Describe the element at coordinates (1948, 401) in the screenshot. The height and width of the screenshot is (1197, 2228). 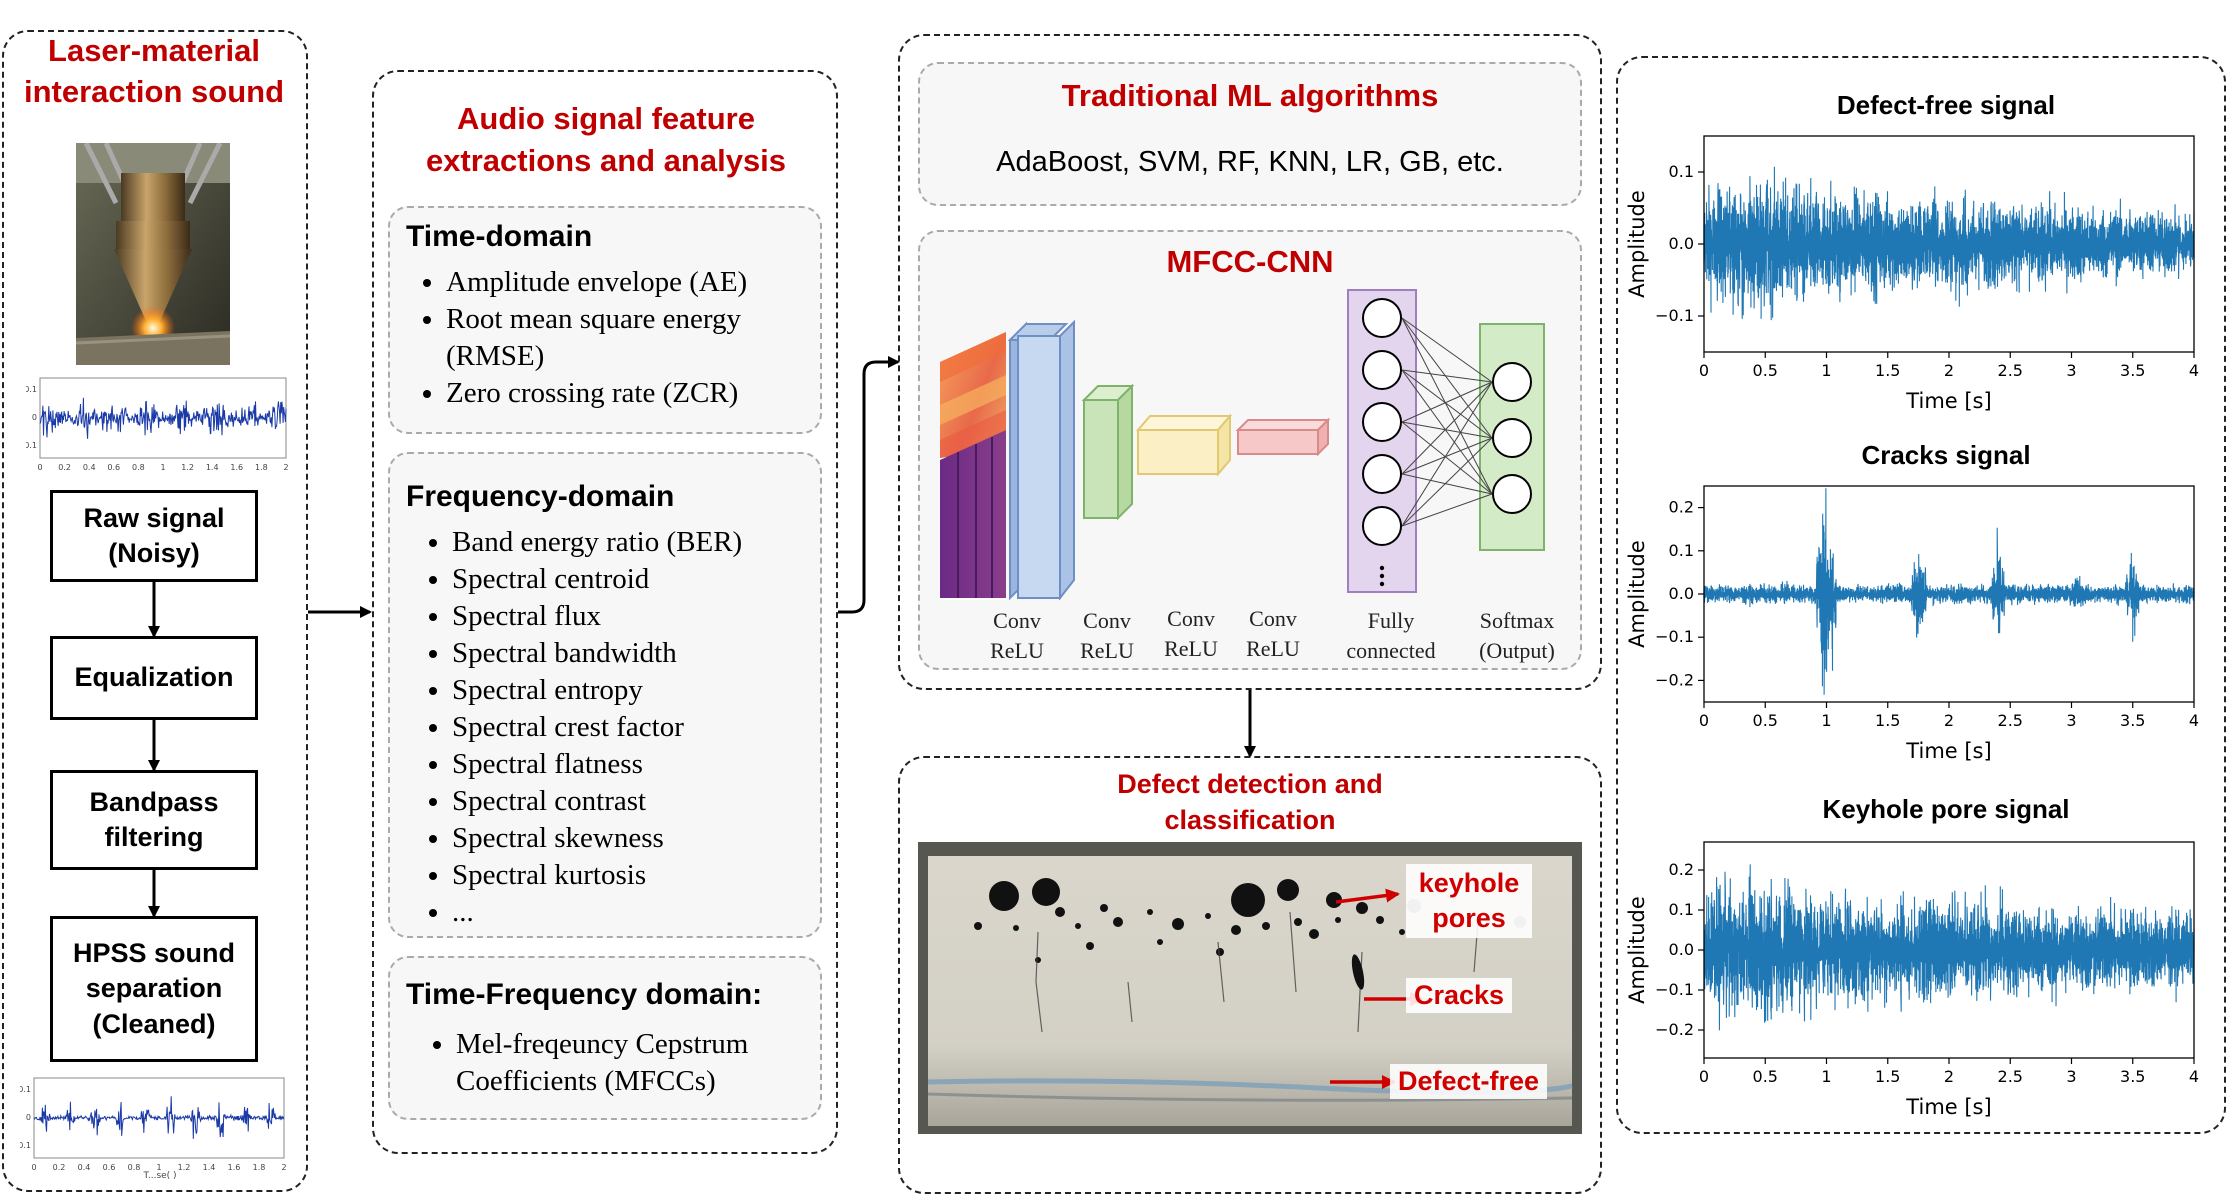
I see `x-axis-label: Time [s]` at that location.